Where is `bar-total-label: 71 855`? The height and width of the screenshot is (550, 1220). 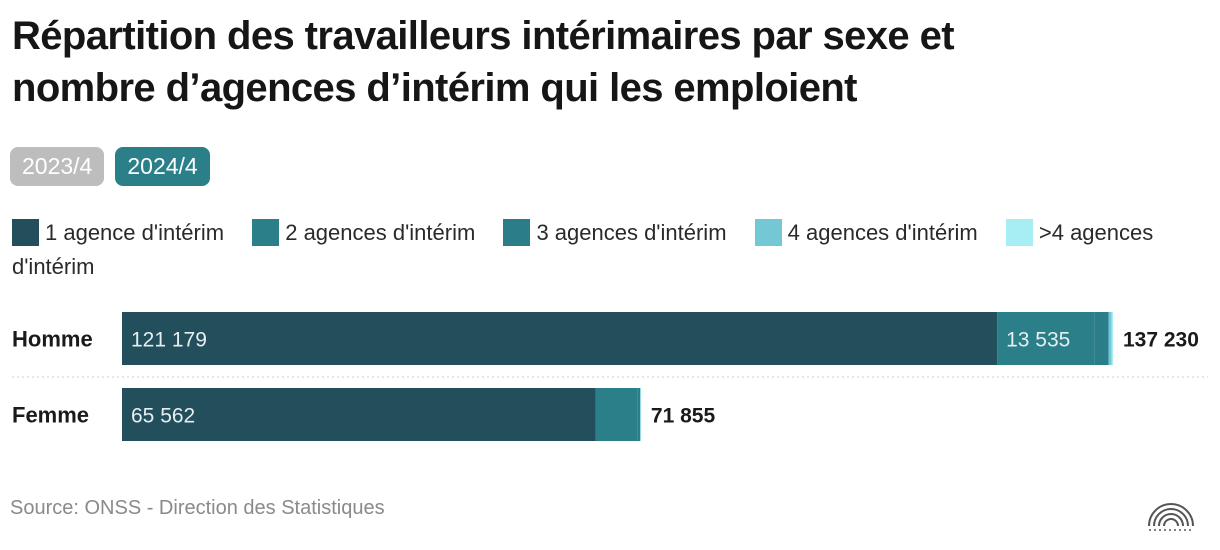 bar-total-label: 71 855 is located at coordinates (683, 416).